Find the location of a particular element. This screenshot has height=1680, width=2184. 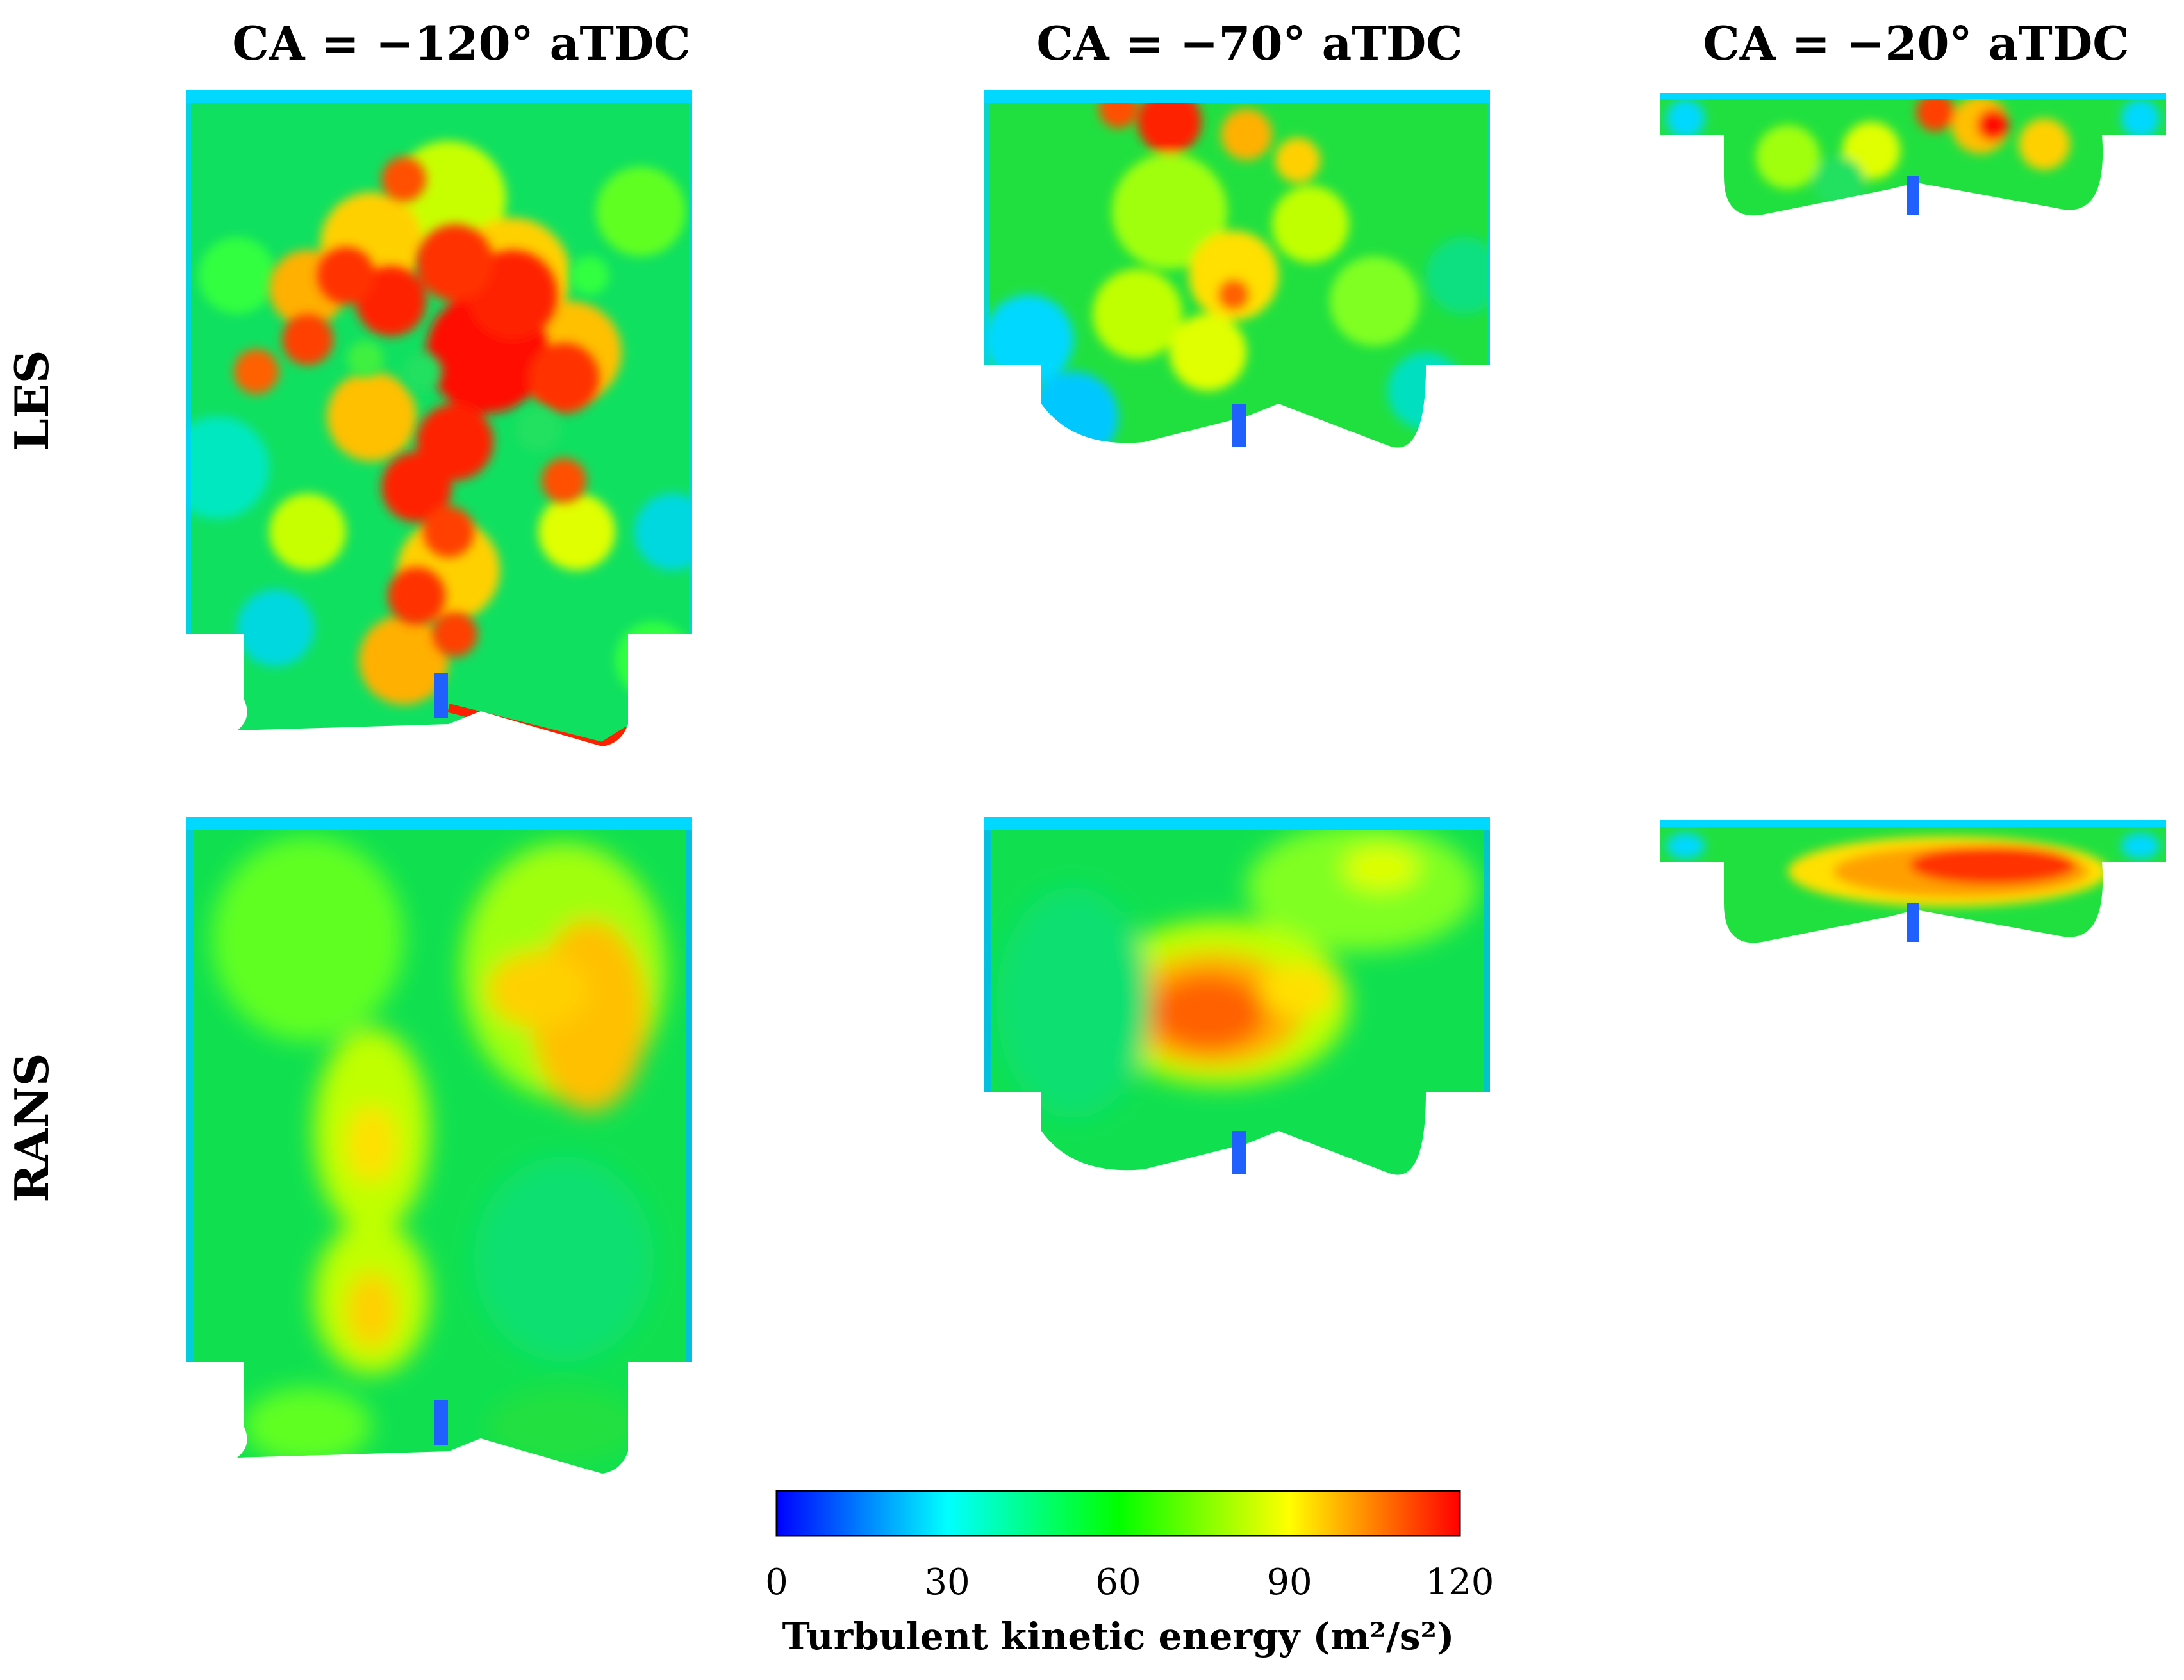

colorbar-gradient is located at coordinates (1118, 1514).